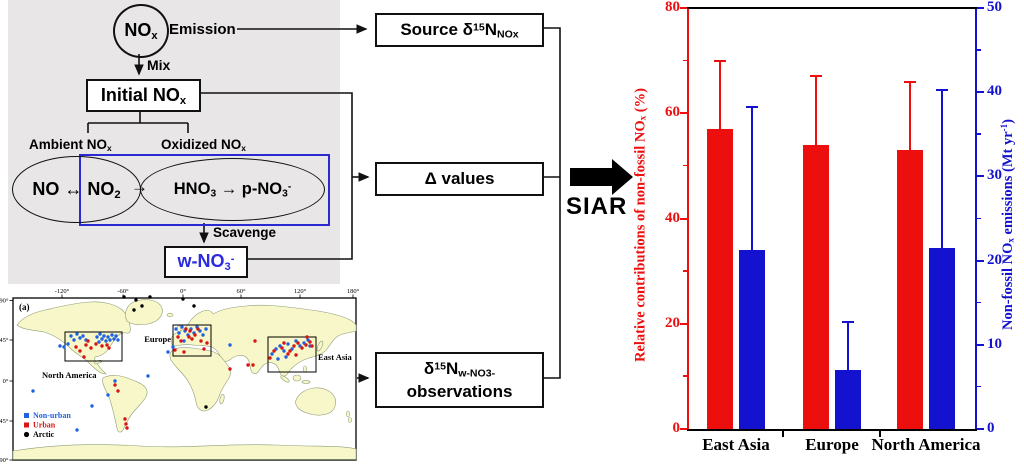  What do you see at coordinates (601, 177) in the screenshot?
I see `siar-block-arrow-icon` at bounding box center [601, 177].